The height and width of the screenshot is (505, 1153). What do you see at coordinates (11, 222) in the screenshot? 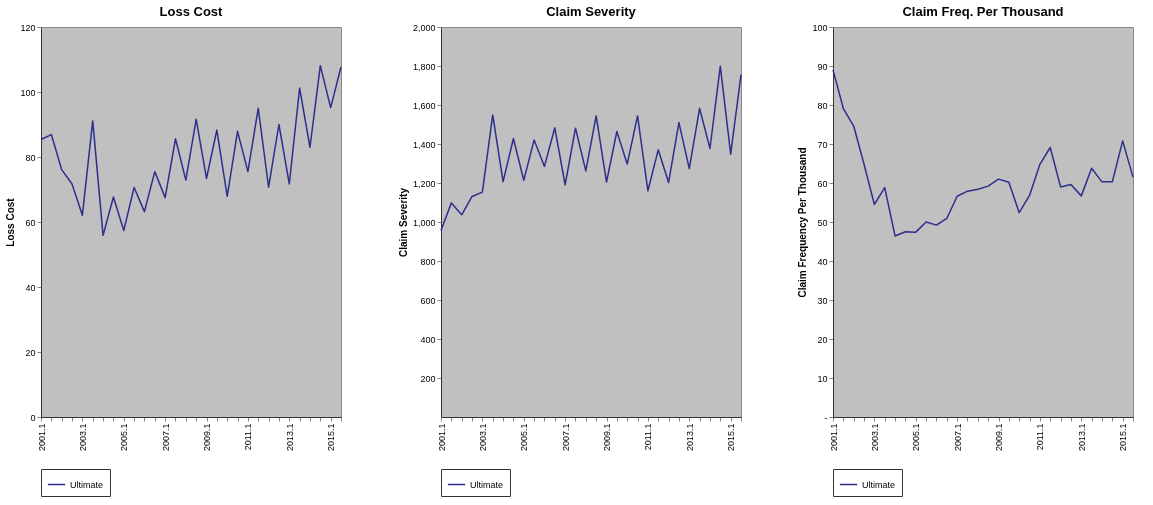
I see `y-axis-title: Loss Cost` at bounding box center [11, 222].